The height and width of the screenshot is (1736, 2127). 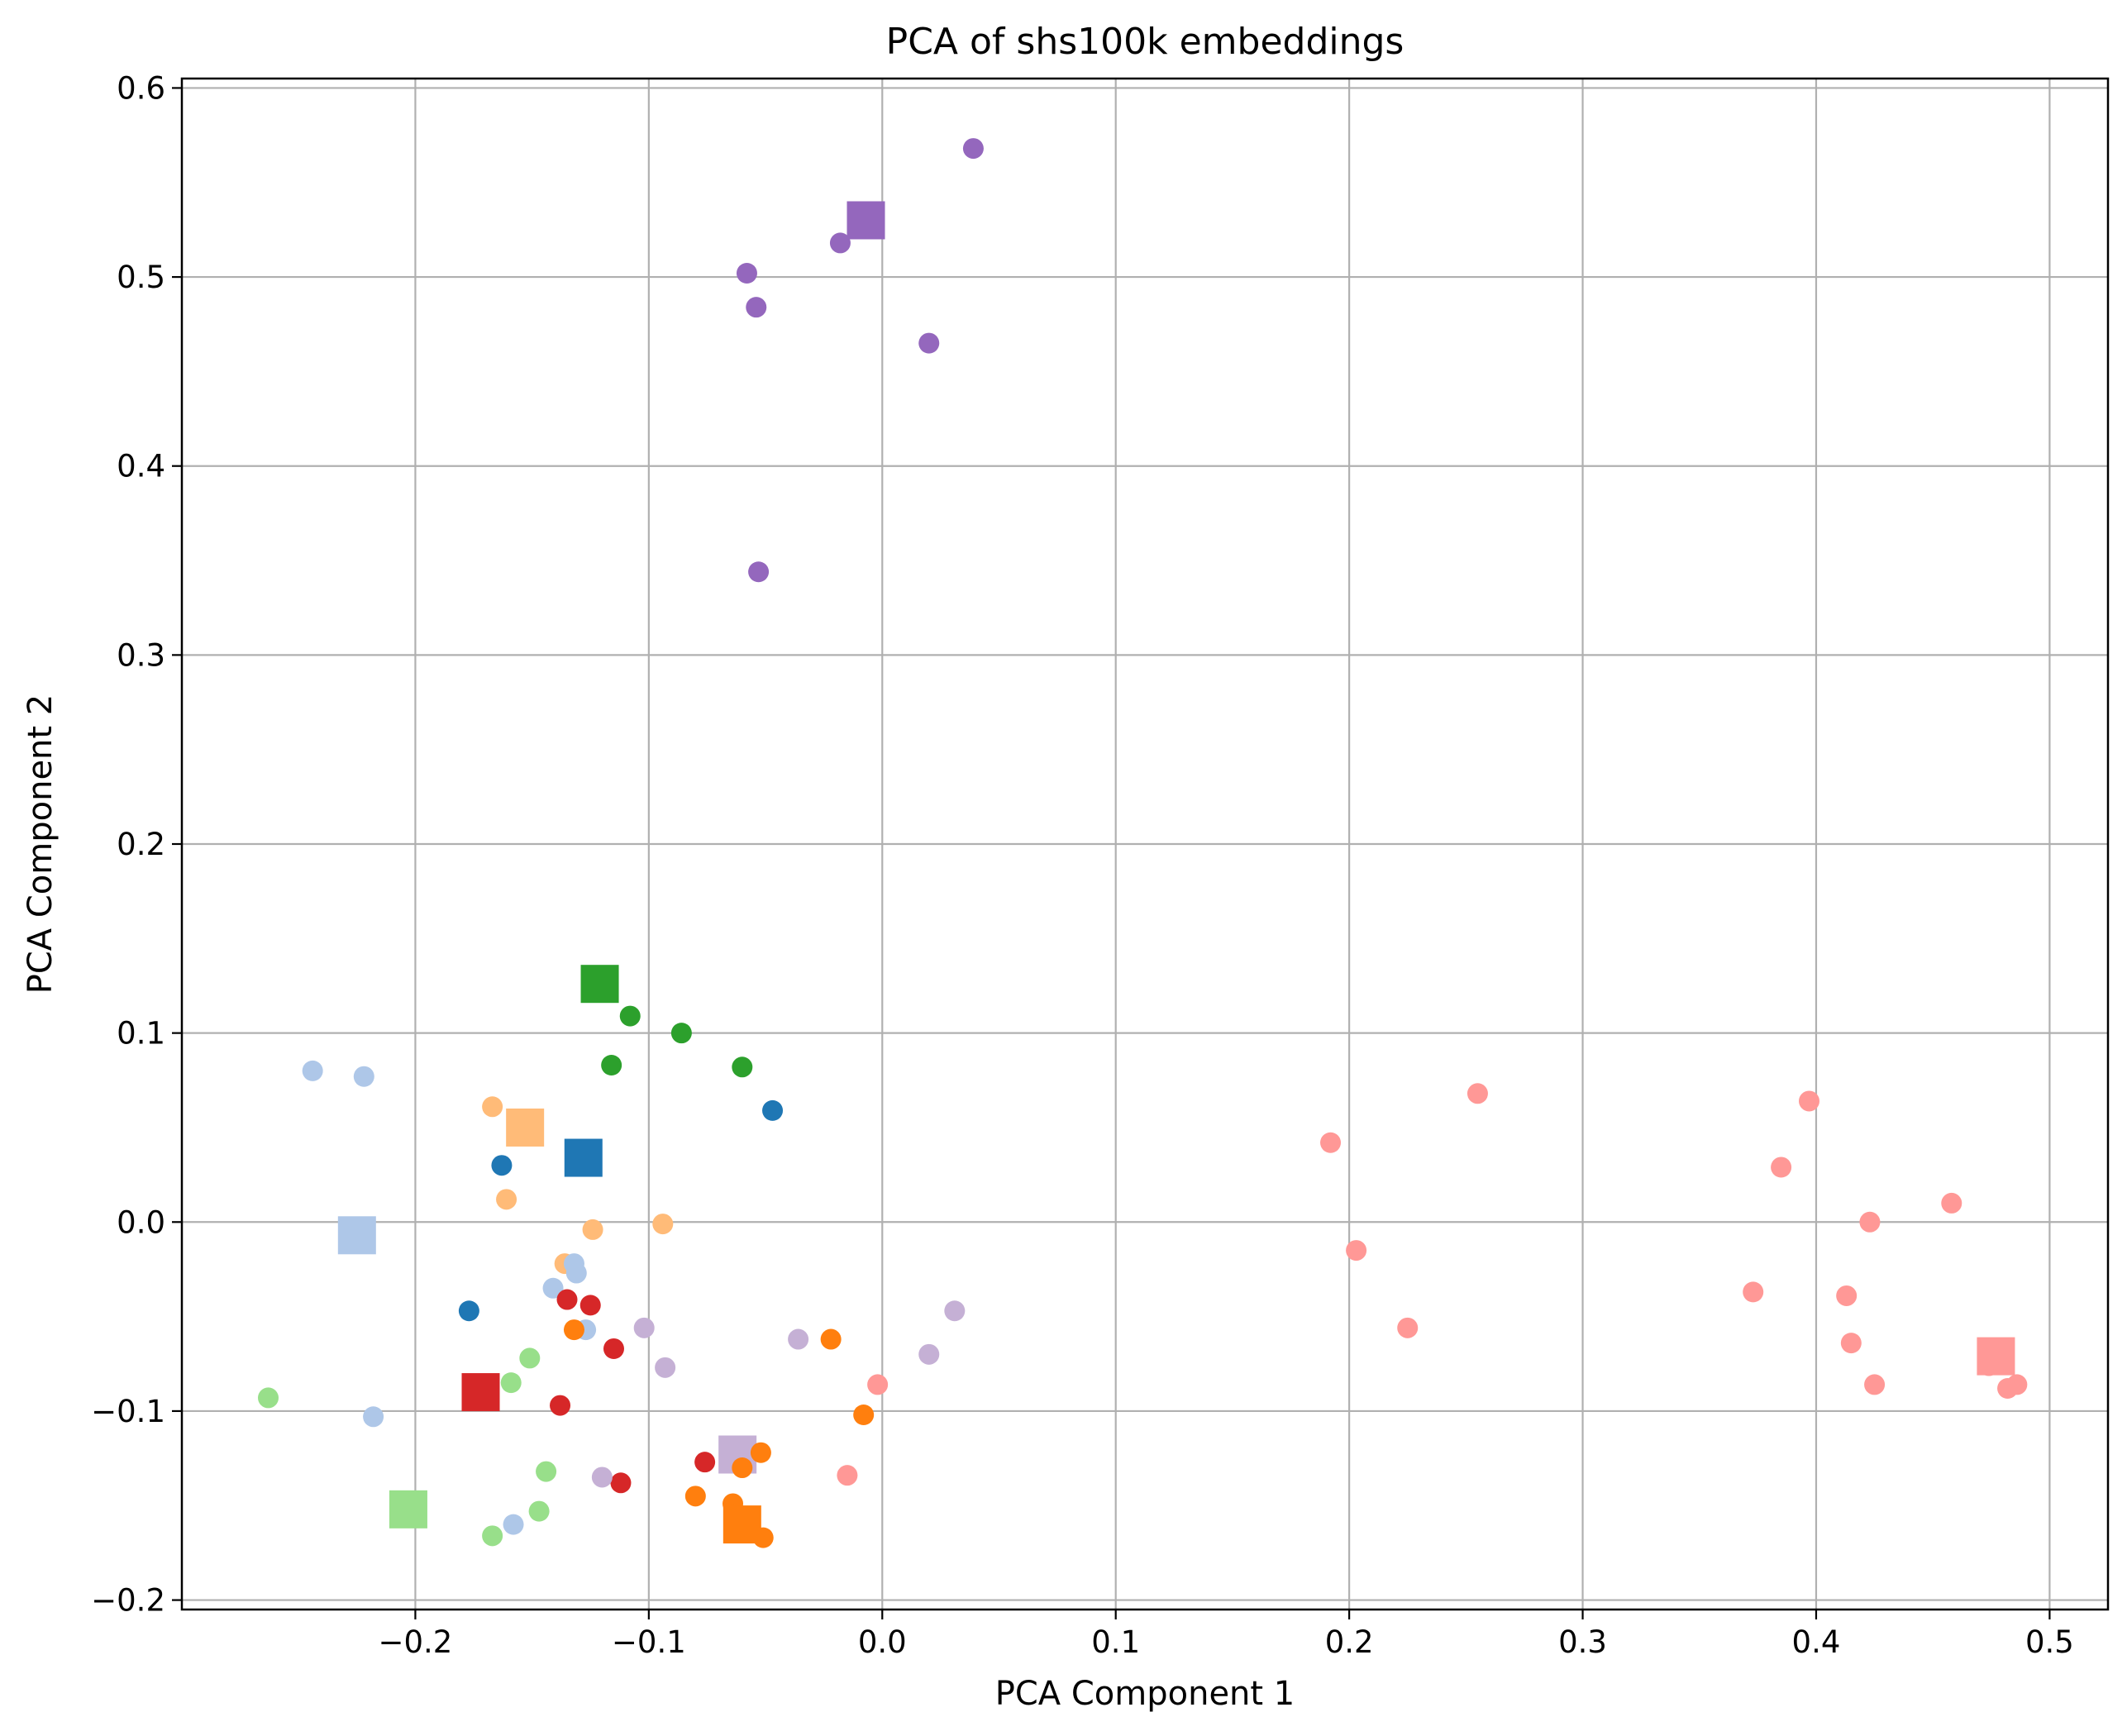 I want to click on y-tick-label: 0.1, so click(x=141, y=1034).